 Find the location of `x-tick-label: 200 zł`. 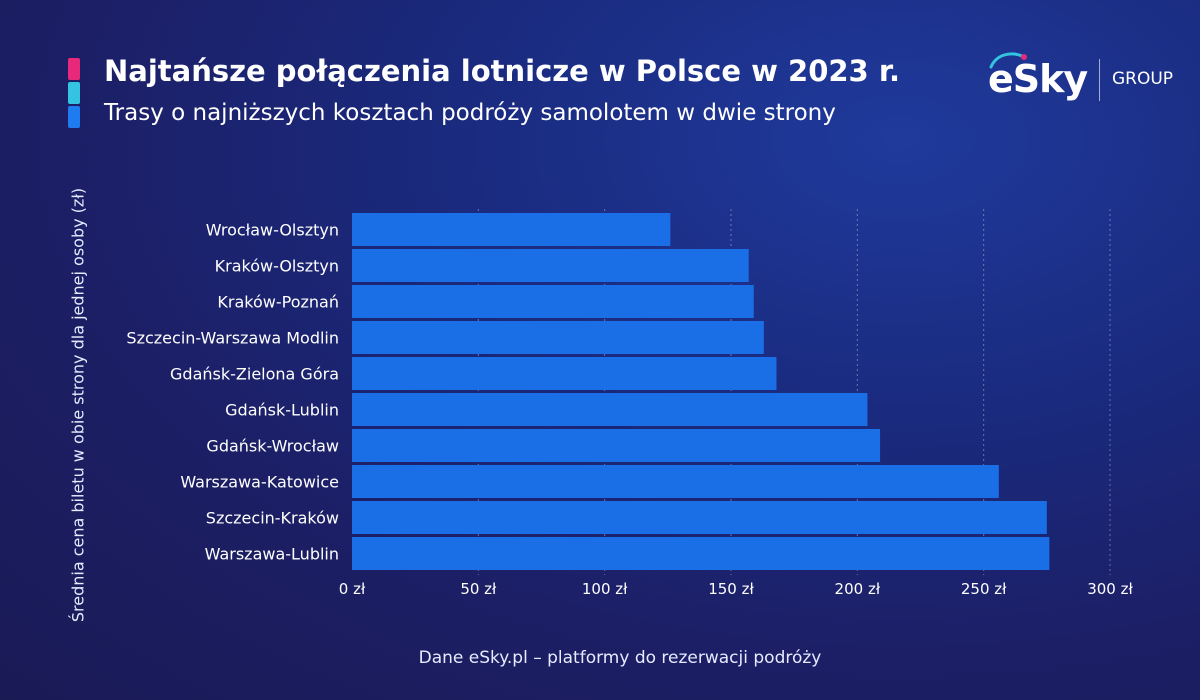

x-tick-label: 200 zł is located at coordinates (858, 589).